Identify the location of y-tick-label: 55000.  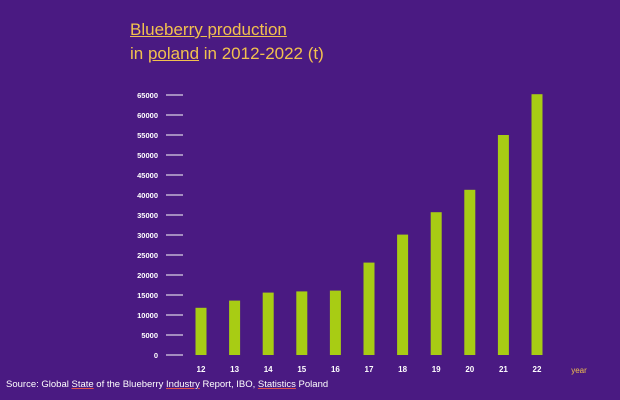
(147, 135).